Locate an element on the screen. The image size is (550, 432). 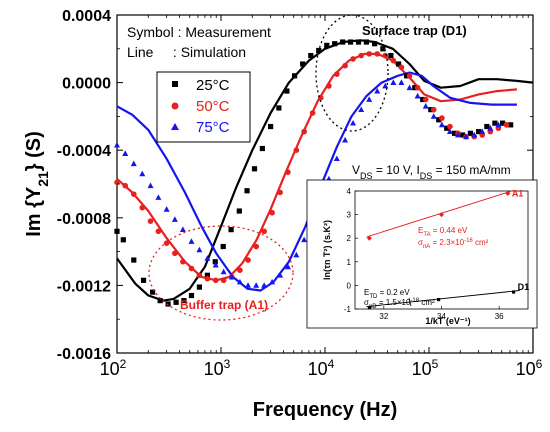
bias-condition-text: VDS = 10 V, IDS = 150 mA/mm is located at coordinates (431, 172).